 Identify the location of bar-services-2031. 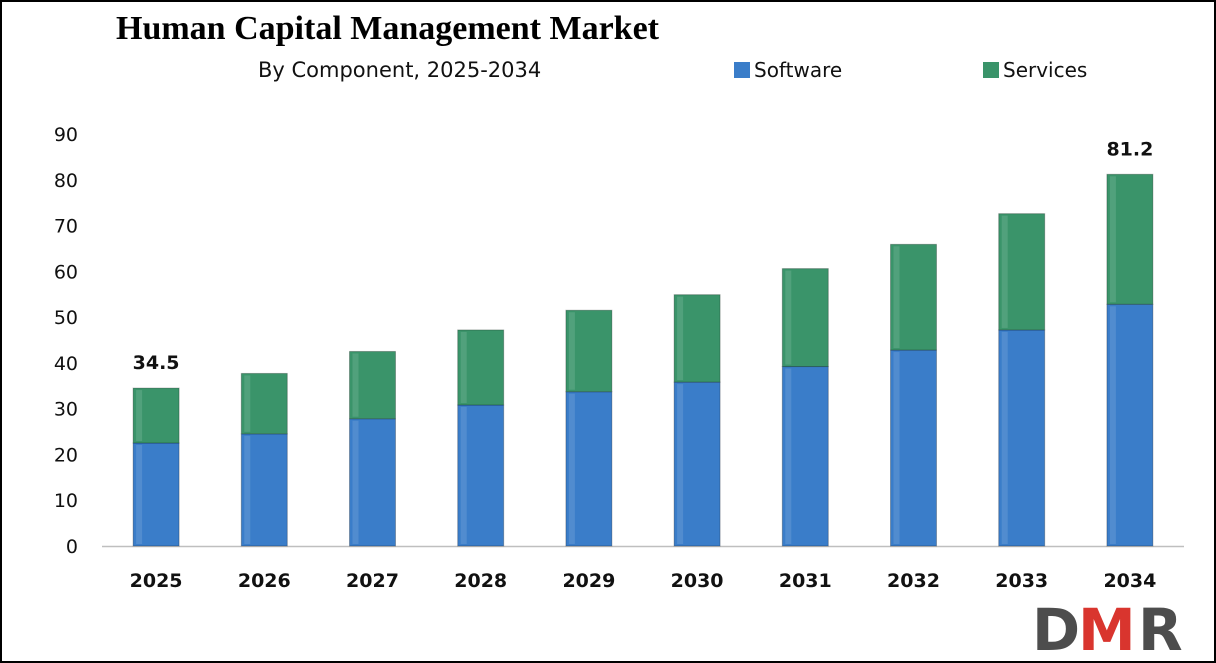
(805, 318).